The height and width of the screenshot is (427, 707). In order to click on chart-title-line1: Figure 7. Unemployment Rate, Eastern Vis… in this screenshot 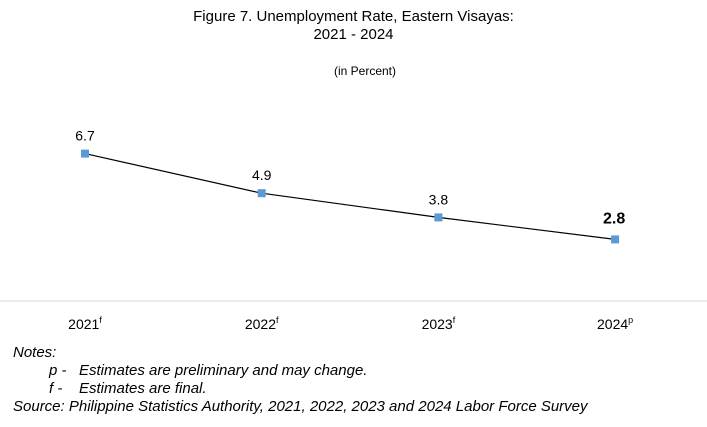, I will do `click(353, 16)`.